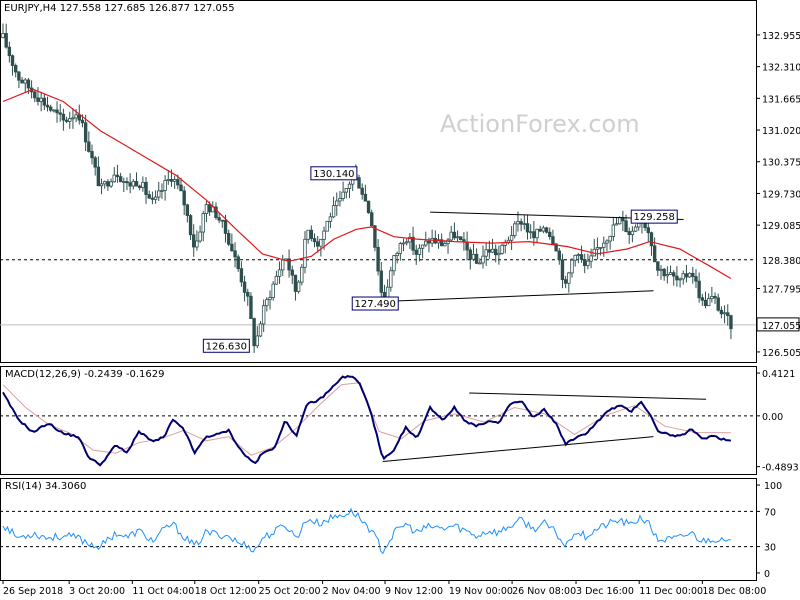  Describe the element at coordinates (163, 591) in the screenshot. I see `x-tick-label: 11 Oct 04:00` at that location.